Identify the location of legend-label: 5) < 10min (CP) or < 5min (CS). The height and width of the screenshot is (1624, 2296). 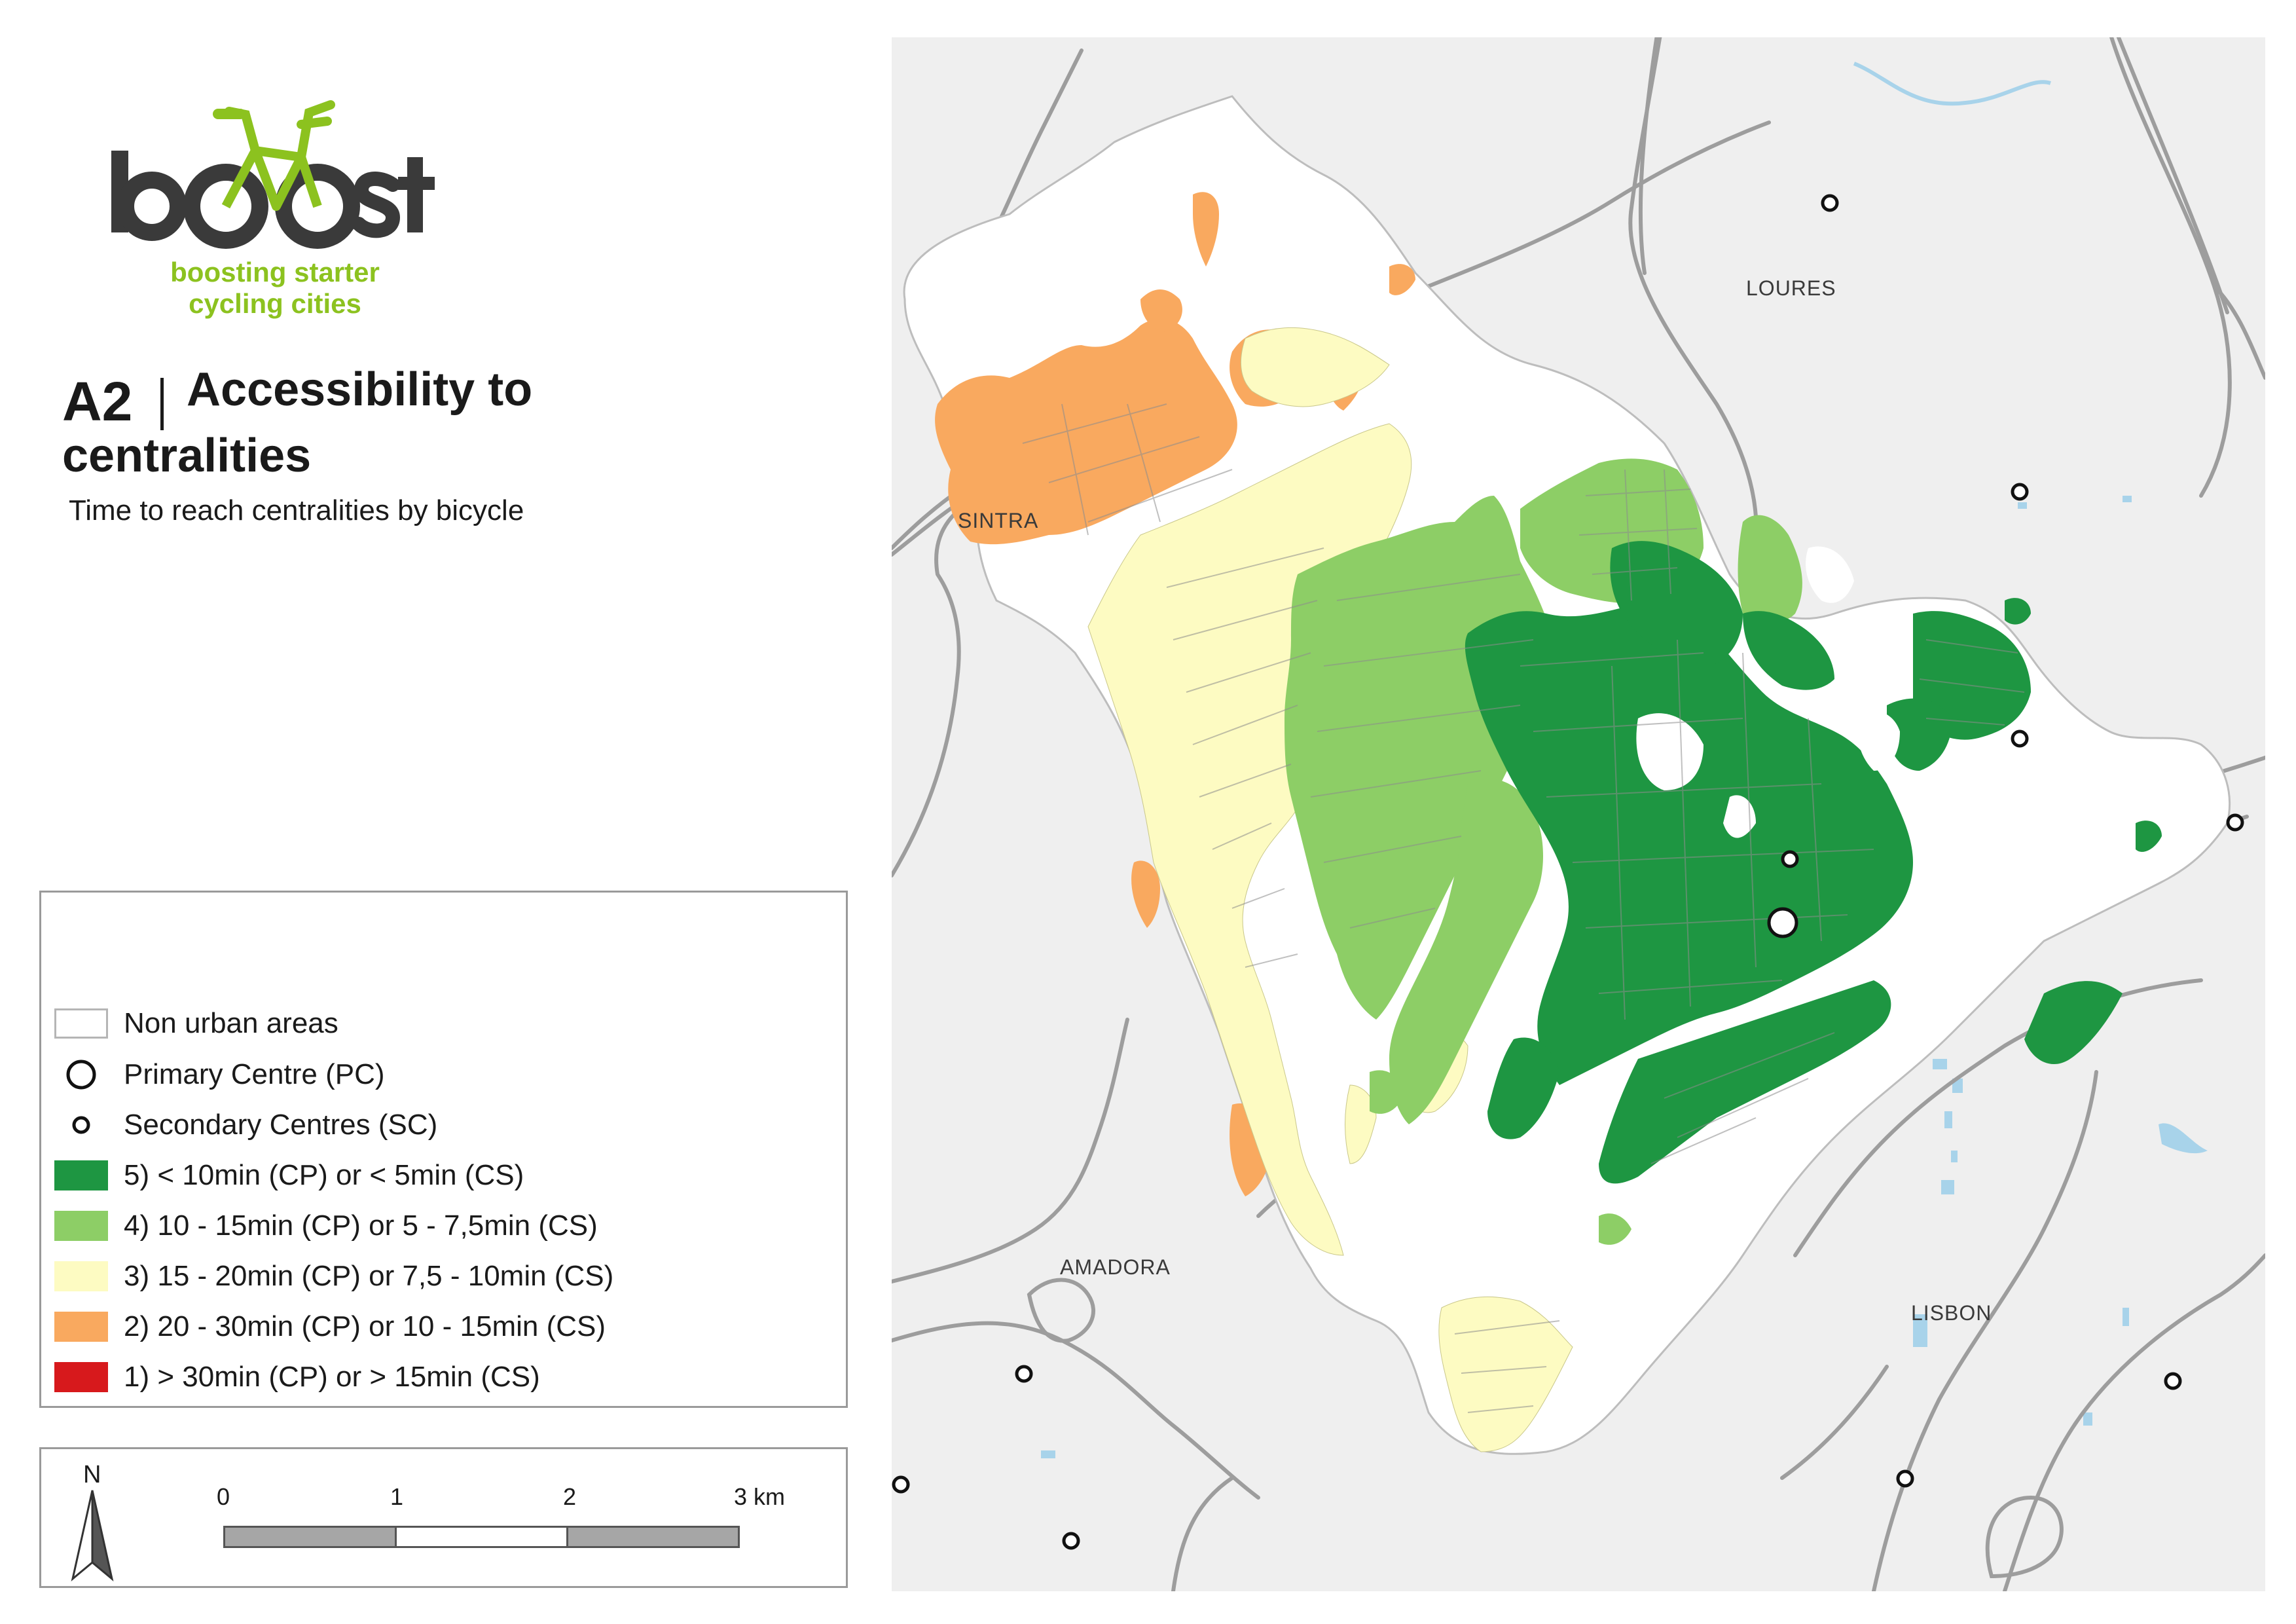
(324, 1175).